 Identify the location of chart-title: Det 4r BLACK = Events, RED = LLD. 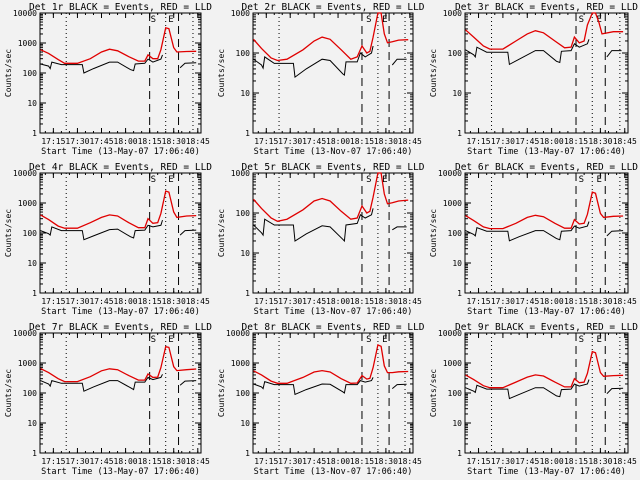
(120, 167).